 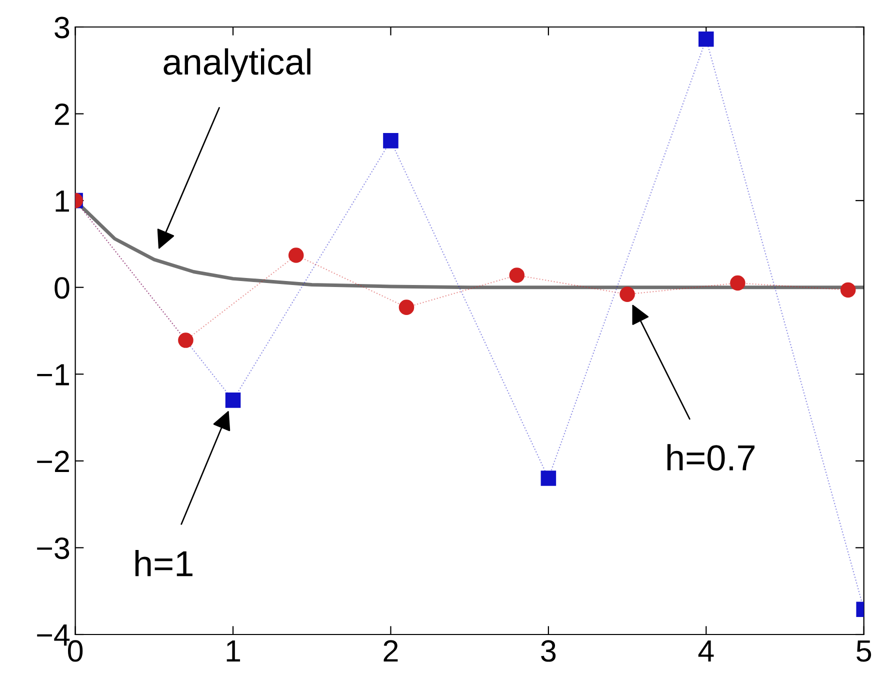 I want to click on x-tick-label: 2, so click(x=391, y=651).